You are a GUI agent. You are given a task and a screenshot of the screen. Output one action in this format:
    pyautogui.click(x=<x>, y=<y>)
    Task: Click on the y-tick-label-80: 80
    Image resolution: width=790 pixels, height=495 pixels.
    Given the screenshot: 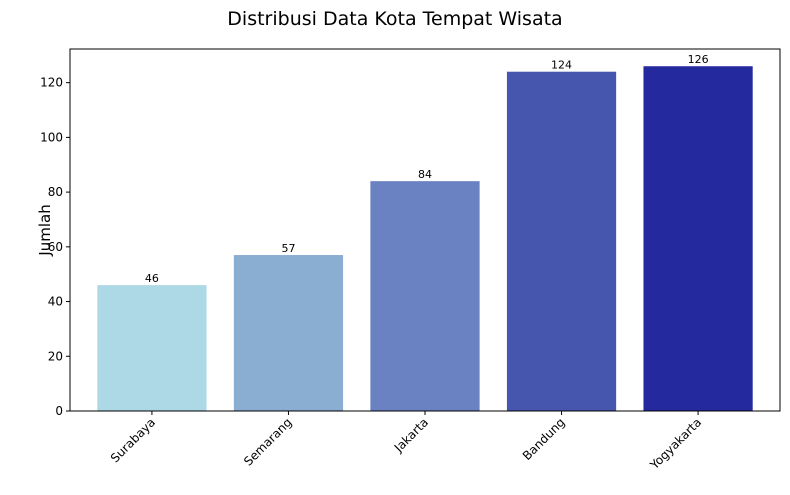 What is the action you would take?
    pyautogui.click(x=55, y=192)
    